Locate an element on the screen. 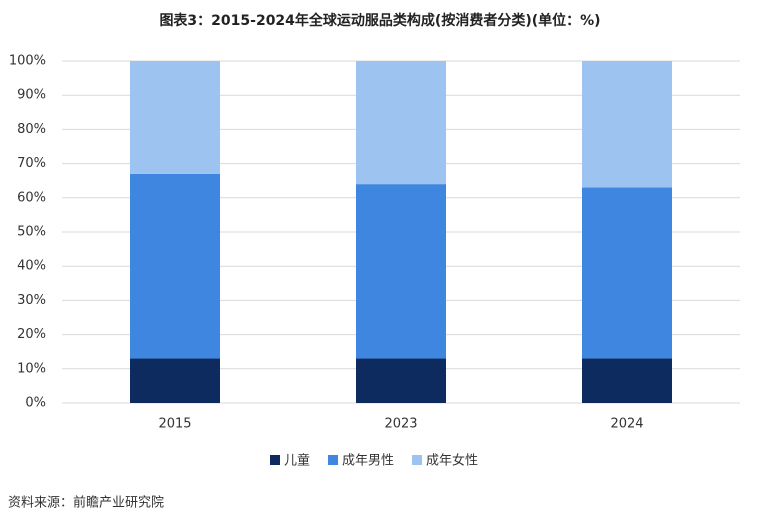  legend-label: 儿童 is located at coordinates (297, 461).